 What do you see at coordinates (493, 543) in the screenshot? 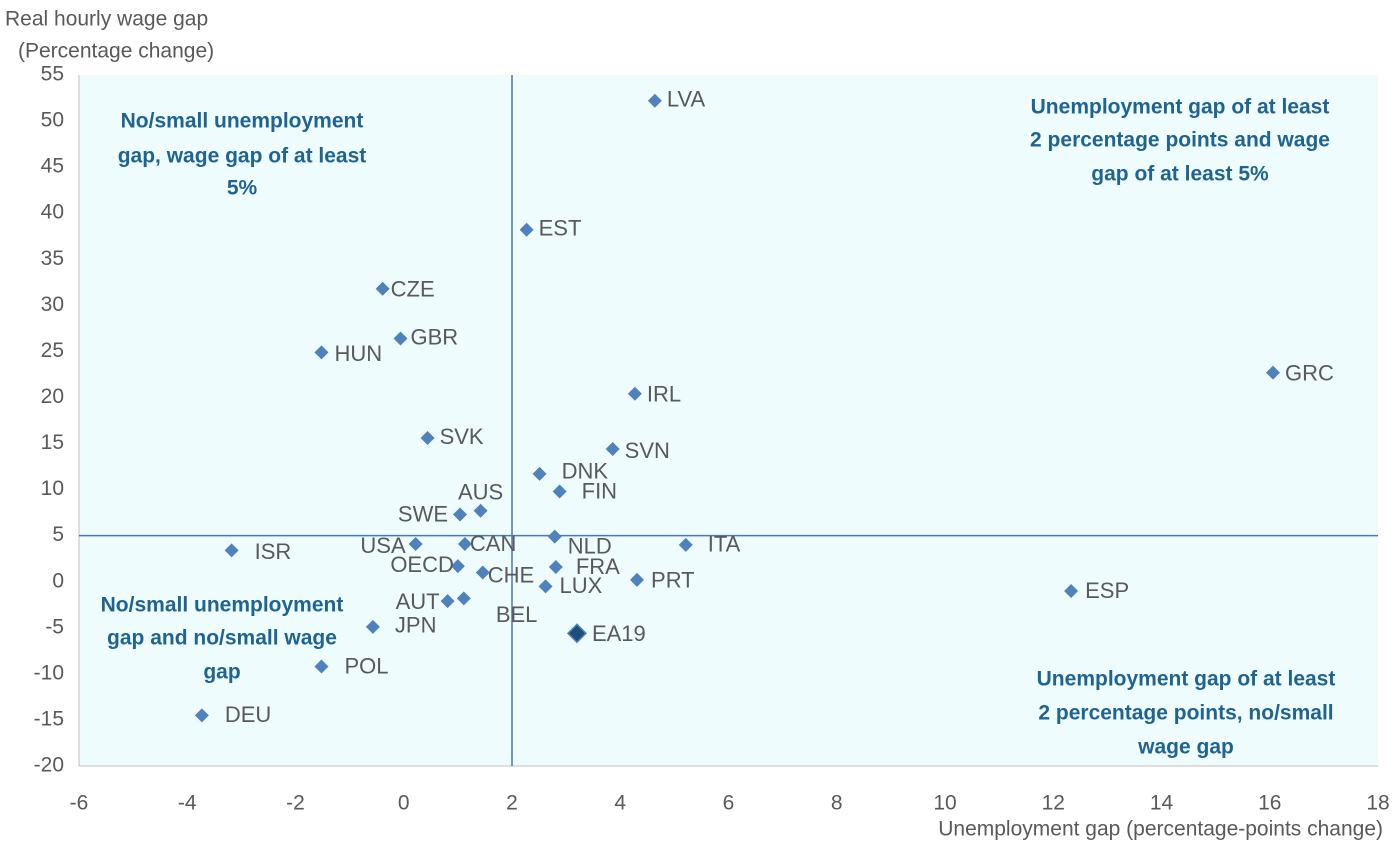
I see `point-label: CAN` at bounding box center [493, 543].